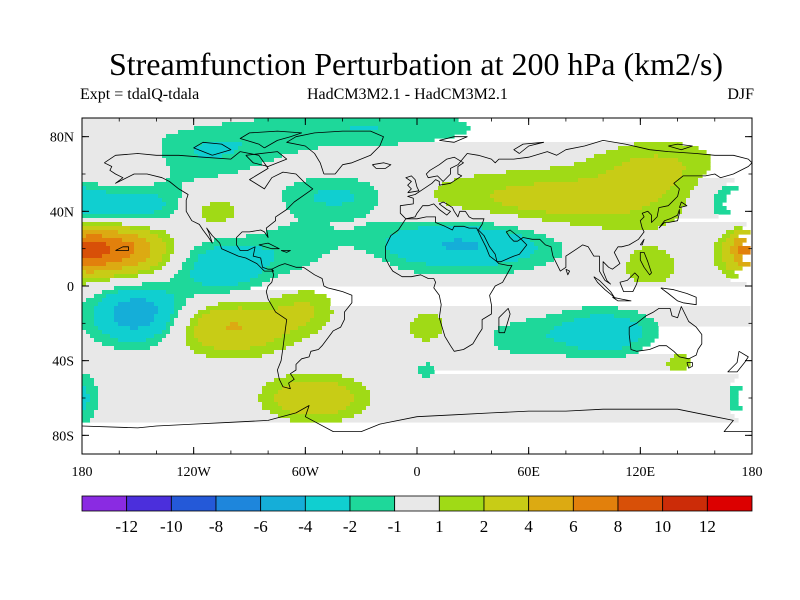 The width and height of the screenshot is (800, 600). Describe the element at coordinates (417, 515) in the screenshot. I see `colorbar: -12 -10 -8 -6 -4 -2 -1 1 2 4 6 8 10 12` at that location.